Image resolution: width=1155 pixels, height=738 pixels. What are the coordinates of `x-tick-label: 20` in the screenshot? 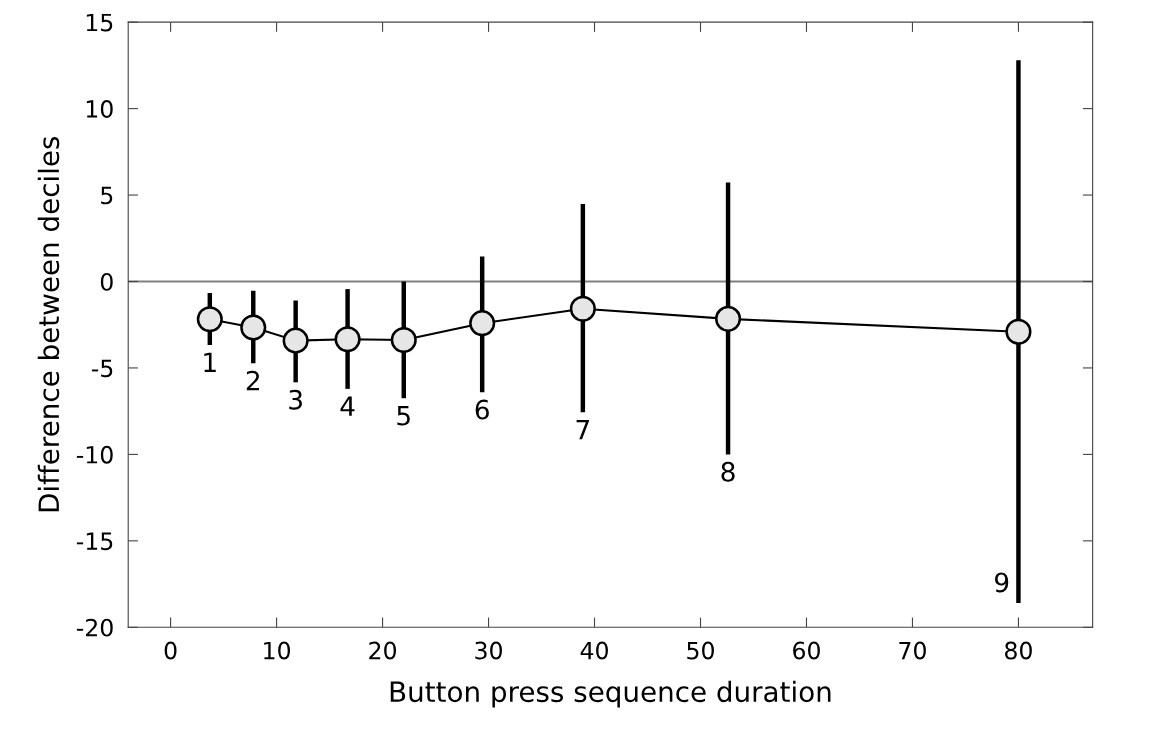 It's located at (383, 650).